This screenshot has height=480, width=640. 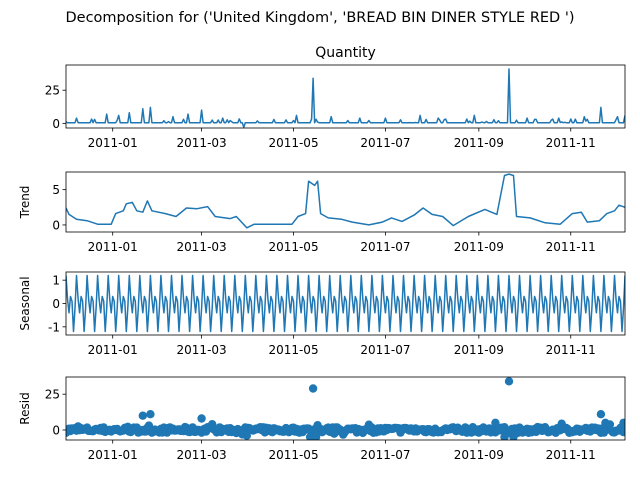 What do you see at coordinates (56, 281) in the screenshot?
I see `y-tick-label: 1` at bounding box center [56, 281].